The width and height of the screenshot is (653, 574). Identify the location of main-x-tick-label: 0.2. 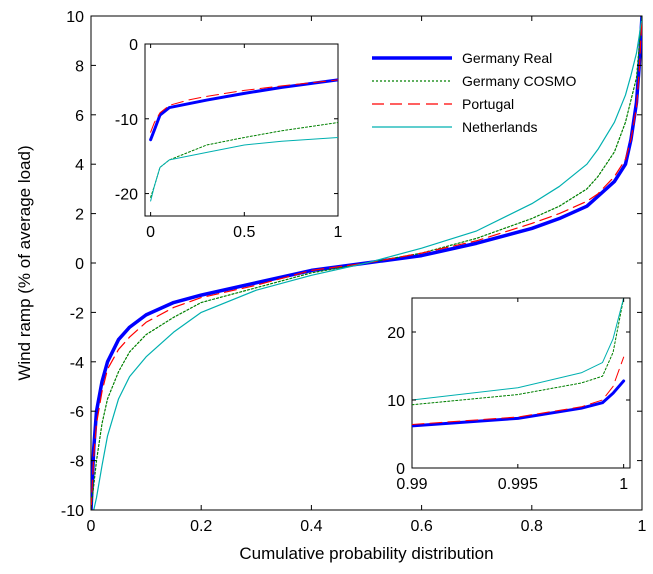
(201, 526).